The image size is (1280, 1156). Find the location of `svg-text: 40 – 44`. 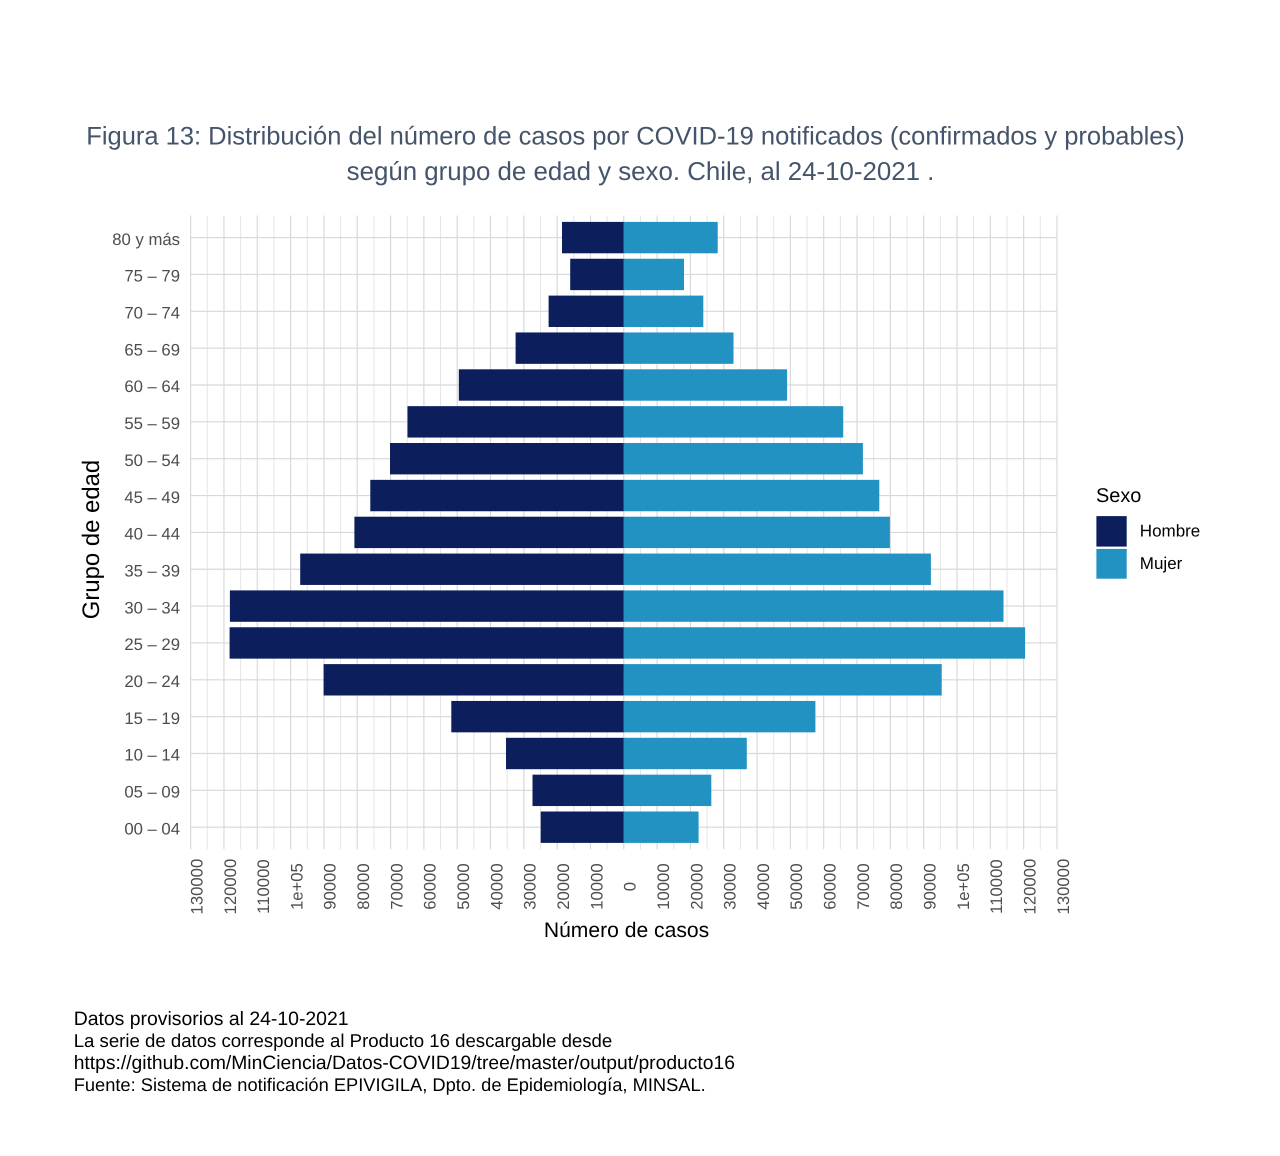

svg-text: 40 – 44 is located at coordinates (152, 534).